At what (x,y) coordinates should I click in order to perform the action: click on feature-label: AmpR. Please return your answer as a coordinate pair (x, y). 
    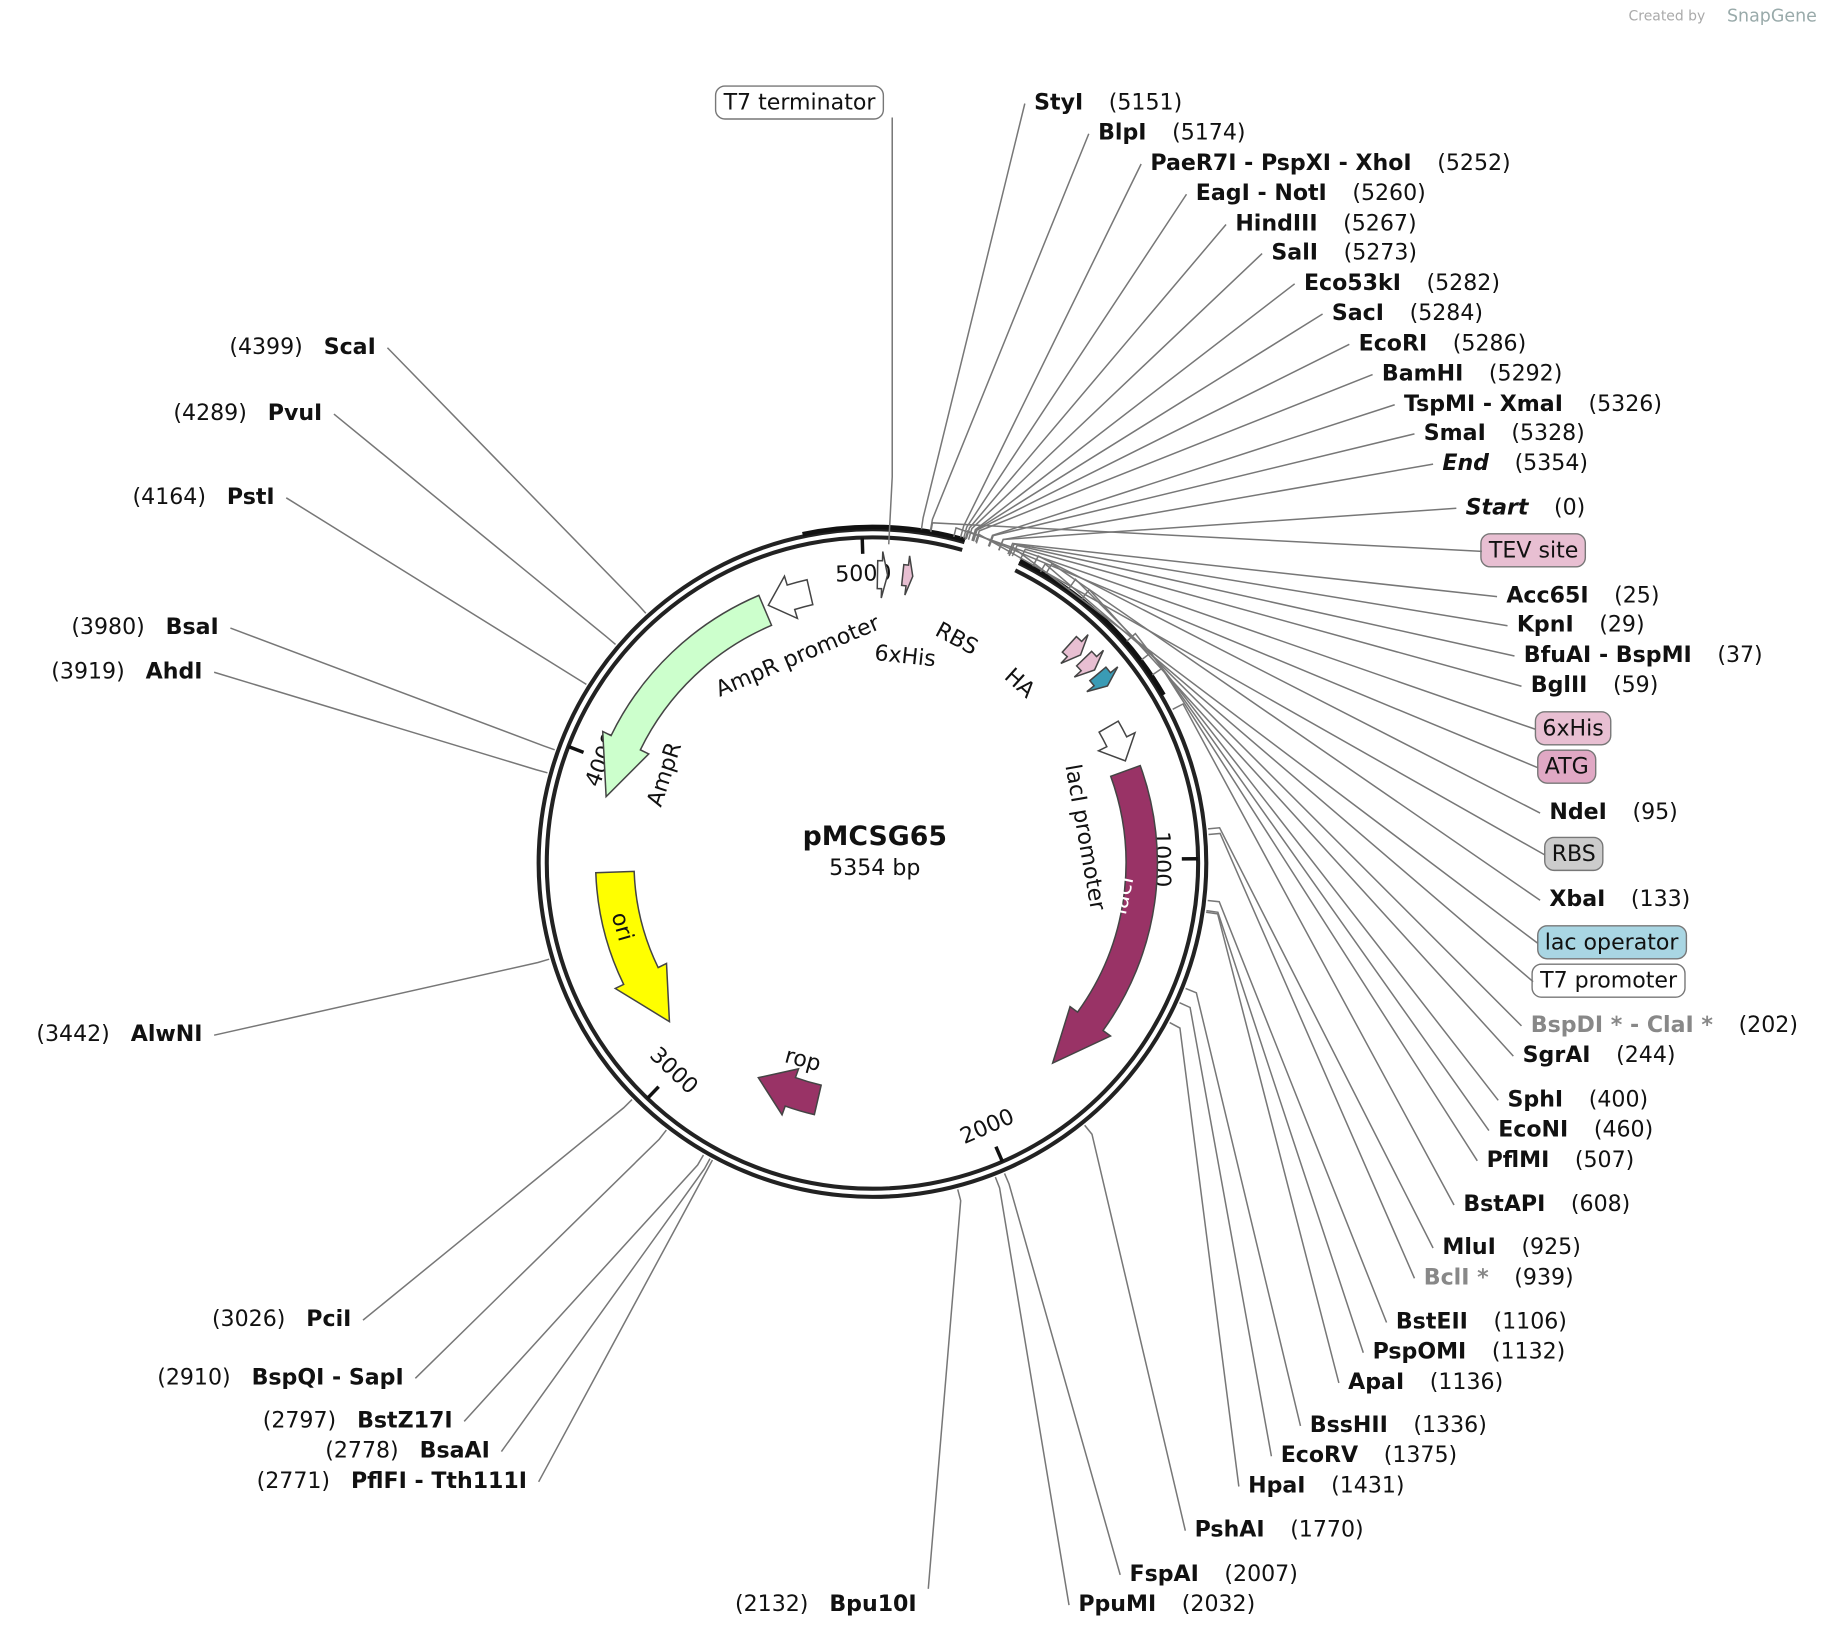
    Looking at the image, I should click on (664, 774).